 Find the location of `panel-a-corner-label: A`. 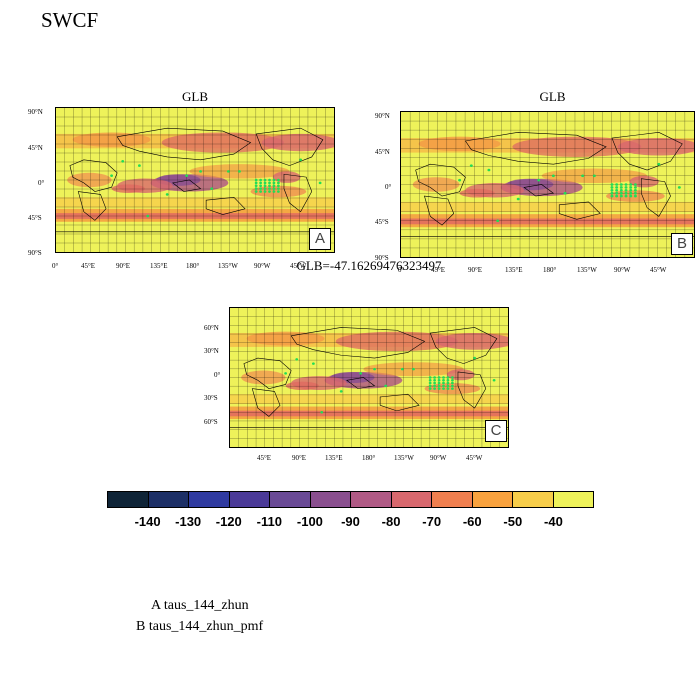

panel-a-corner-label: A is located at coordinates (320, 239).